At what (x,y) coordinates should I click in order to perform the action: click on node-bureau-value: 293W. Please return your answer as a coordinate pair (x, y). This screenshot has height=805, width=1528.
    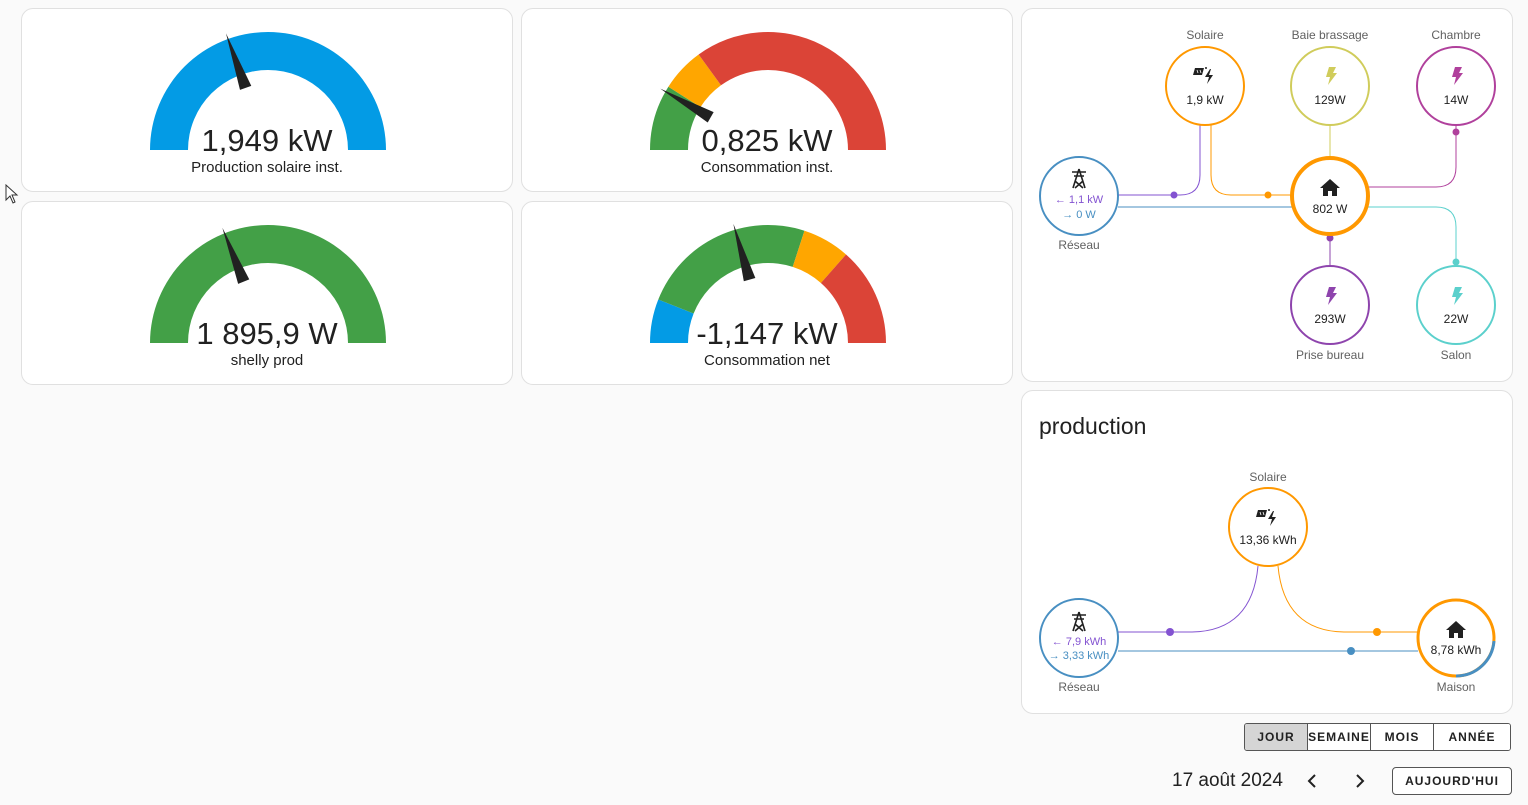
    Looking at the image, I should click on (1330, 319).